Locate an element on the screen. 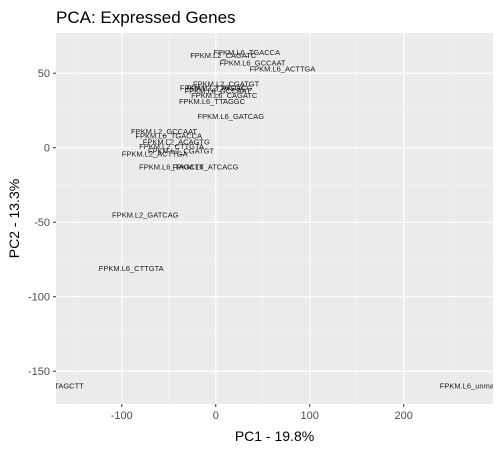 Image resolution: width=500 pixels, height=450 pixels. point-label: FPKM.L2_ACAGTG is located at coordinates (176, 141).